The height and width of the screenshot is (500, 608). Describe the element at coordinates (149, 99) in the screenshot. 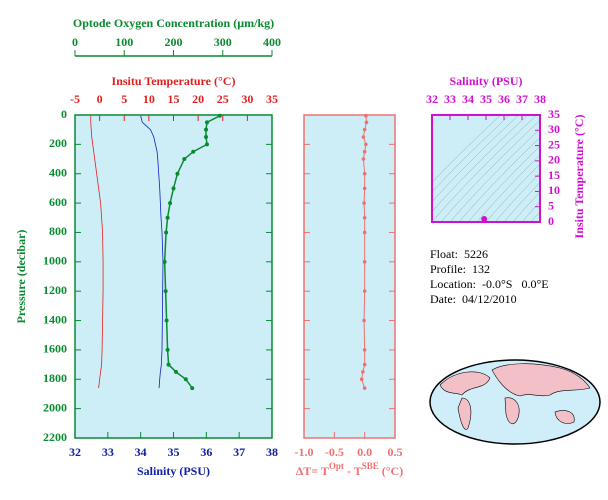

I see `x2-tick-label: 10` at that location.